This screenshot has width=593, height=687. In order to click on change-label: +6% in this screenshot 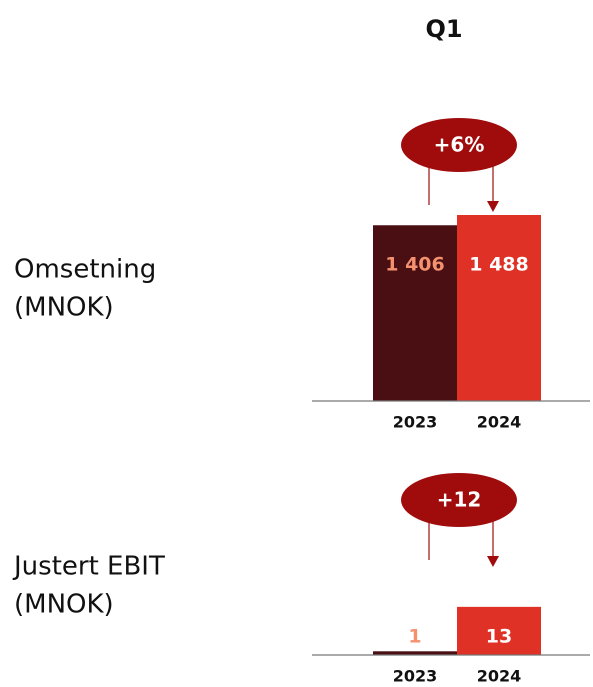, I will do `click(459, 145)`.